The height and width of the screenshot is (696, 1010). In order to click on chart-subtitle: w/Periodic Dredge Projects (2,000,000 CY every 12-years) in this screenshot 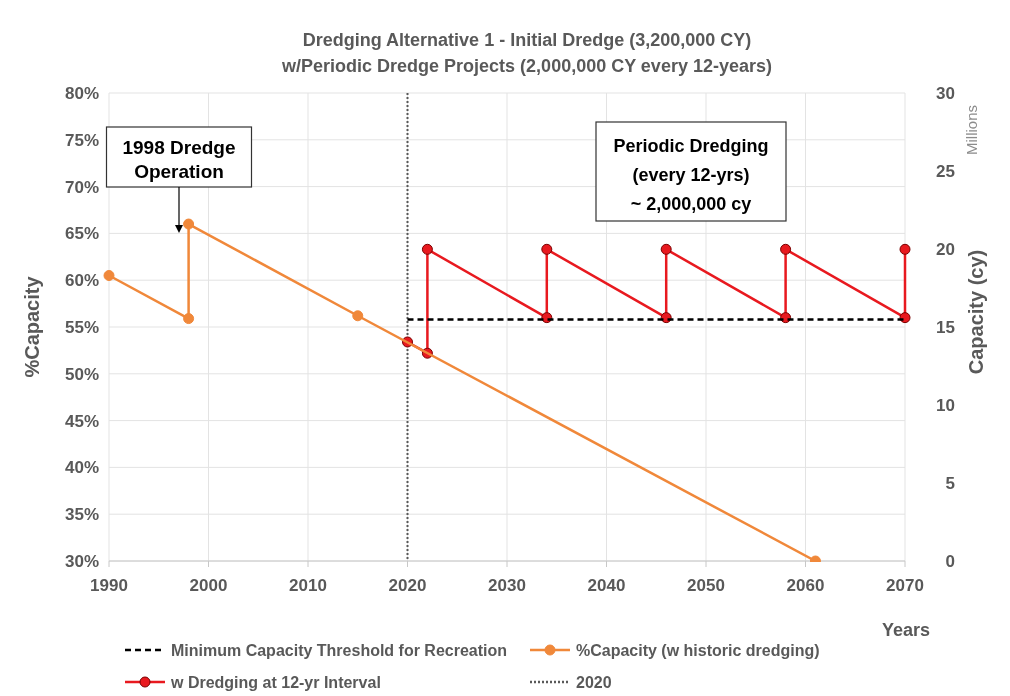, I will do `click(526, 66)`.